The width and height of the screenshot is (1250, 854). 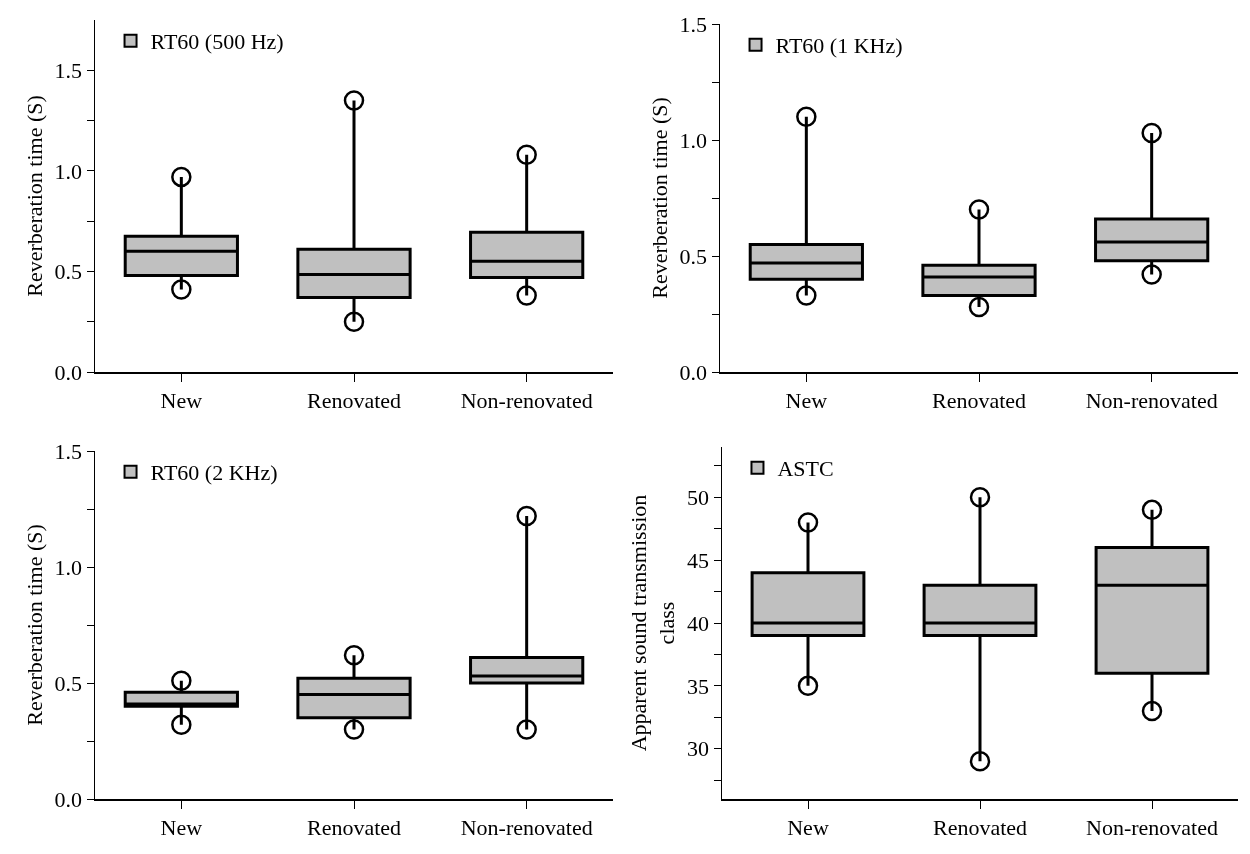 I want to click on y-tick-label: 35, so click(x=698, y=686).